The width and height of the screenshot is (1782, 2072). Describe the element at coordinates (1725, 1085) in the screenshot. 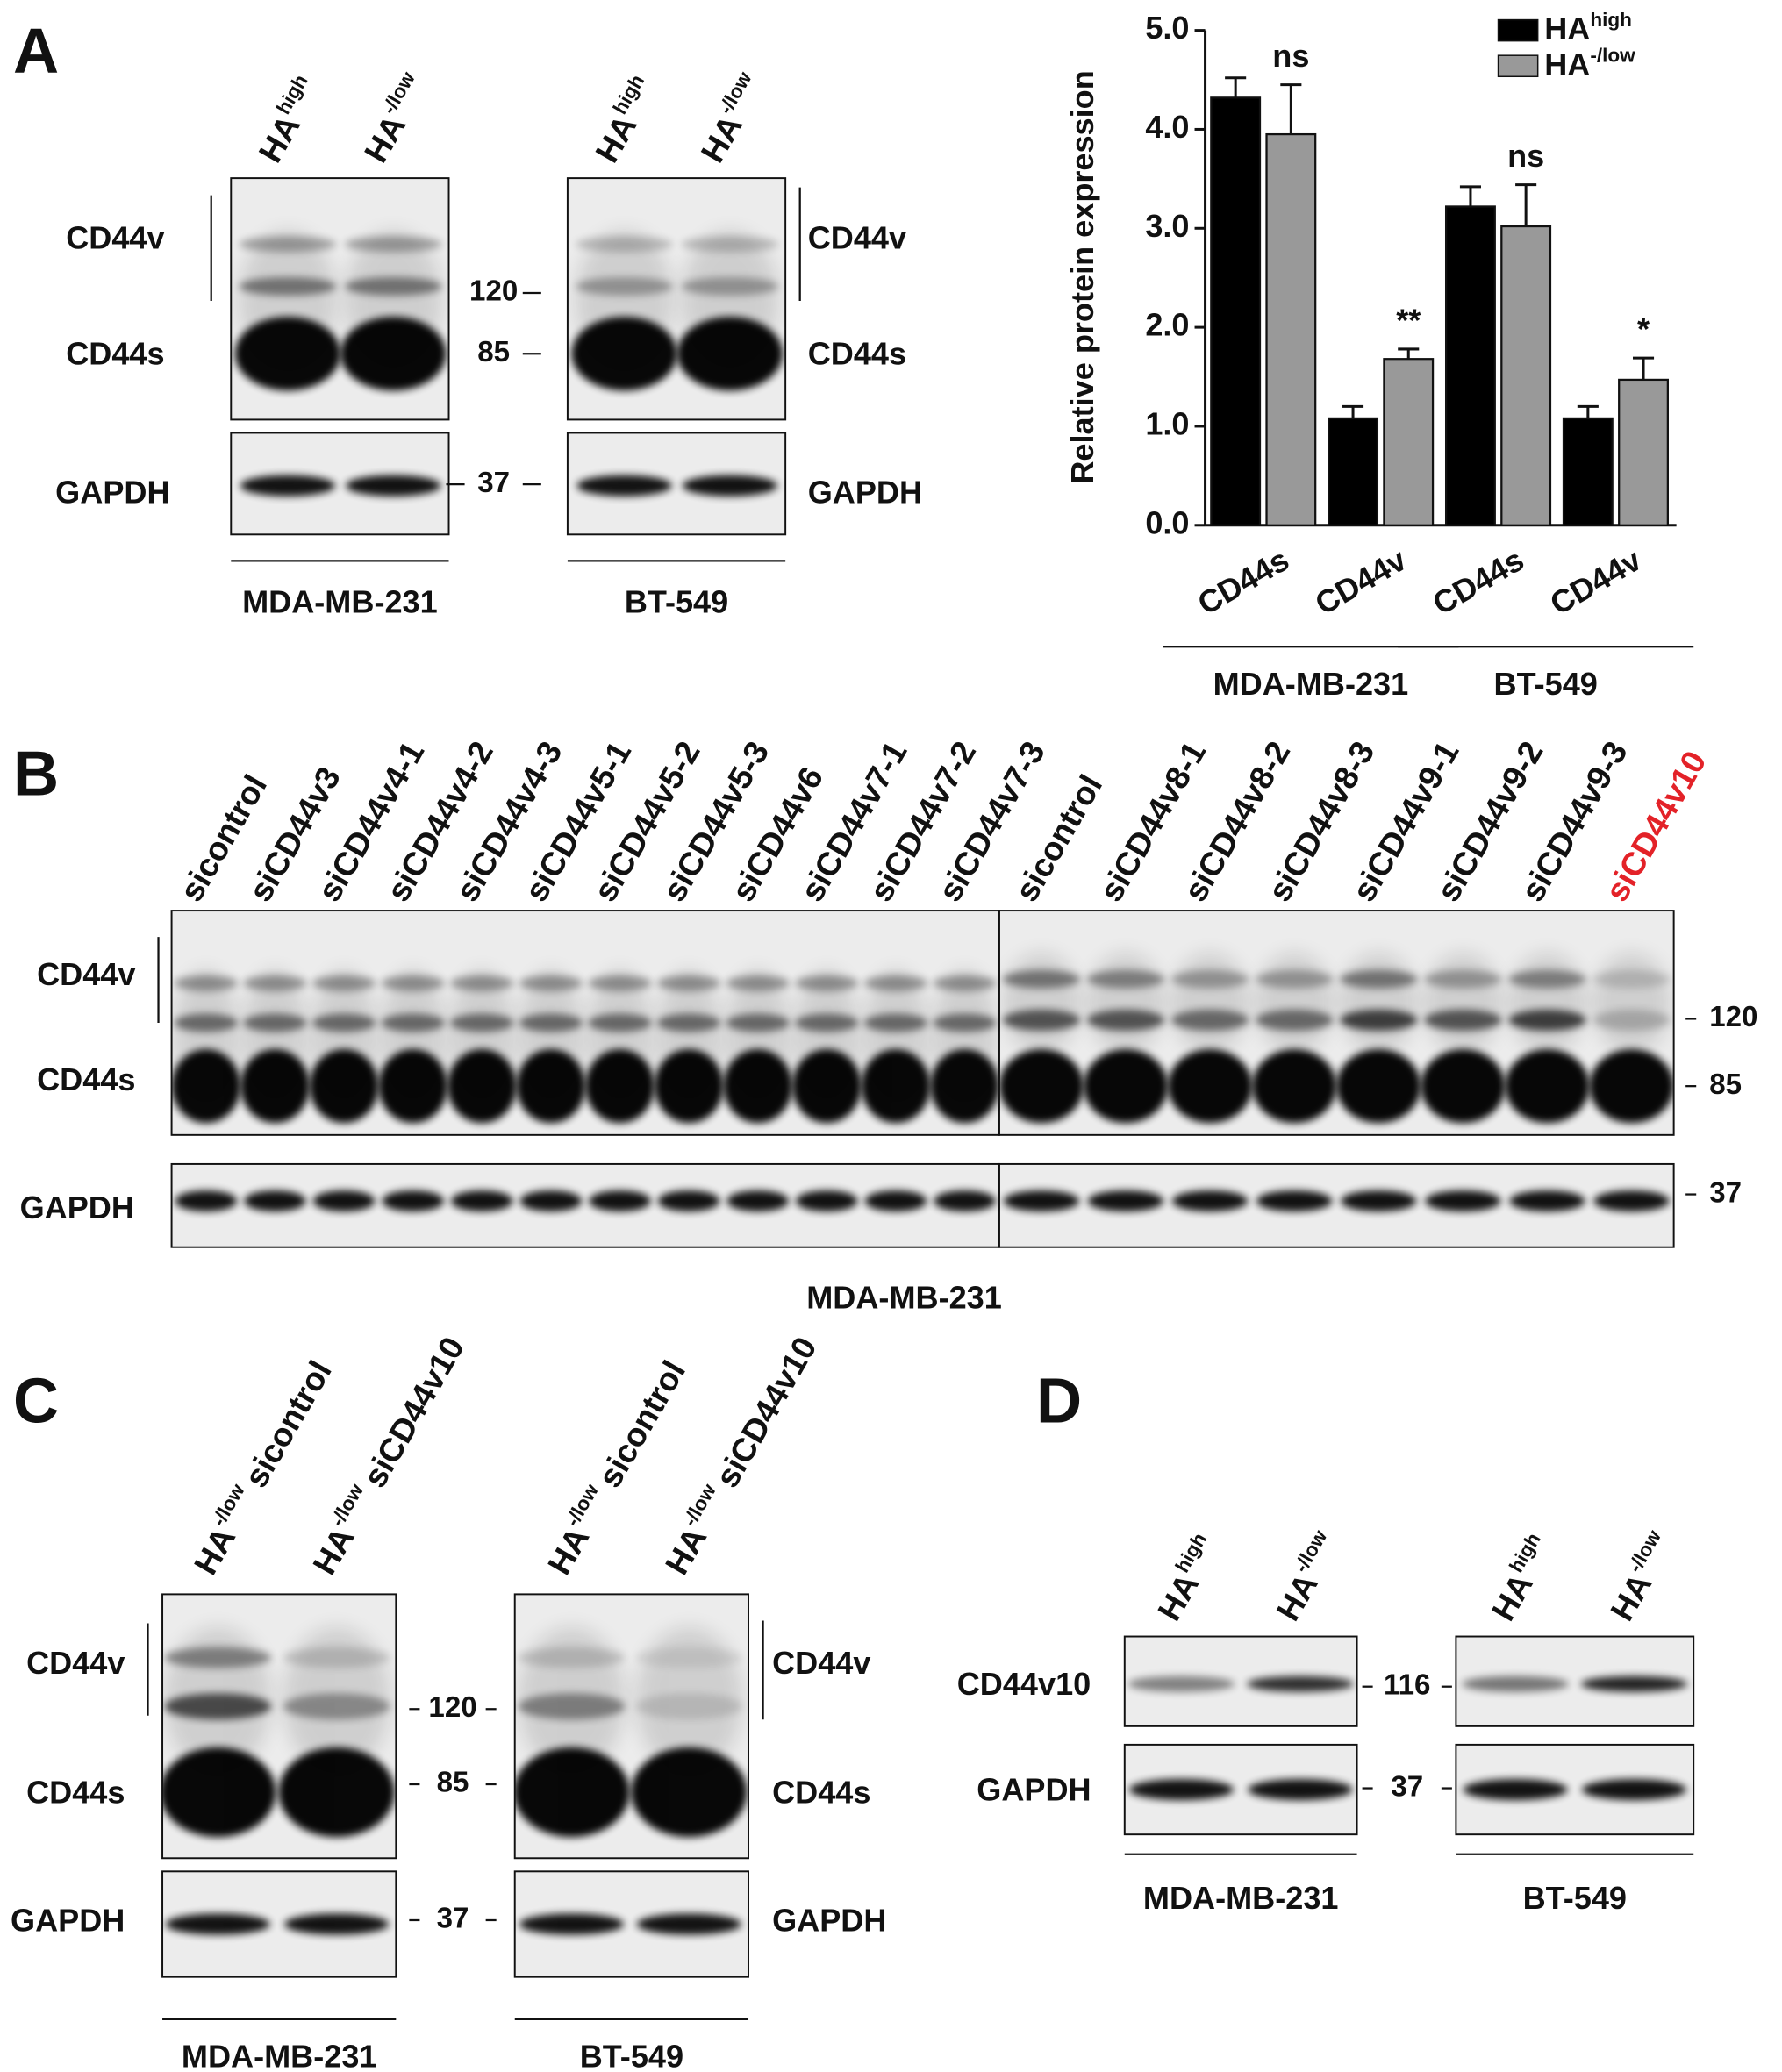

I see `marker-label: 85` at that location.